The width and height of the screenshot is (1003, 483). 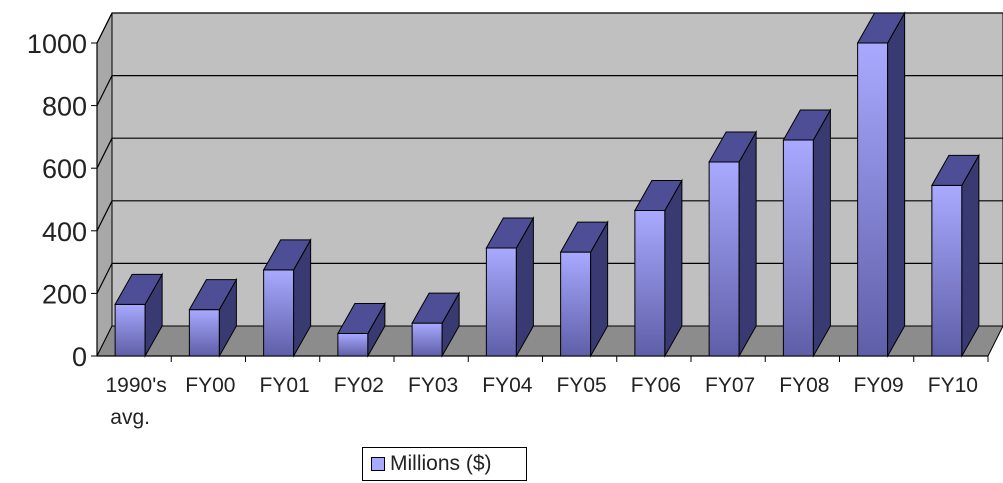 I want to click on x-tick-label: FY02, so click(x=359, y=385).